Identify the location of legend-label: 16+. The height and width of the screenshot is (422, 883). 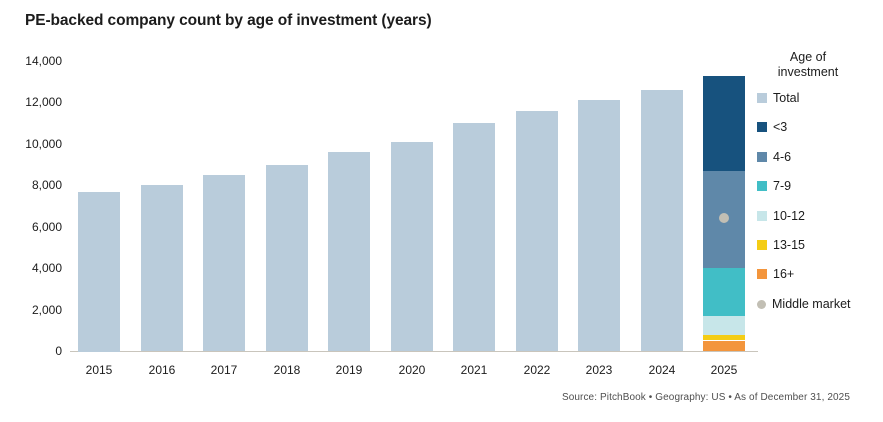
(784, 274).